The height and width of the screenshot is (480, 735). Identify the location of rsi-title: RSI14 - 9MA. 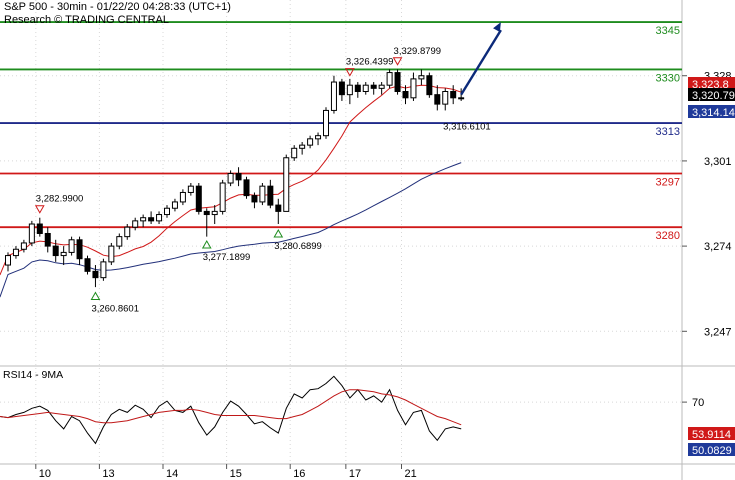
(33, 375).